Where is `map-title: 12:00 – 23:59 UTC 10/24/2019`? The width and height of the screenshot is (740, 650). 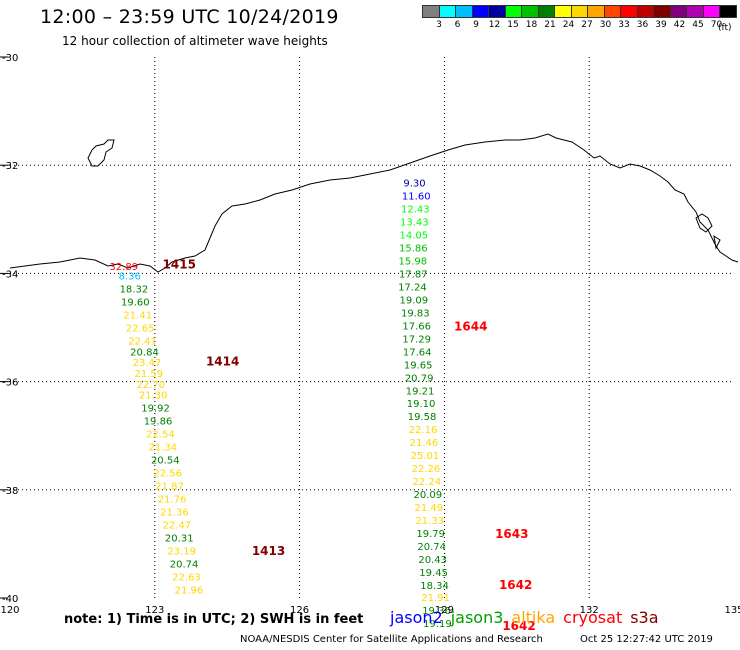 map-title: 12:00 – 23:59 UTC 10/24/2019 is located at coordinates (189, 17).